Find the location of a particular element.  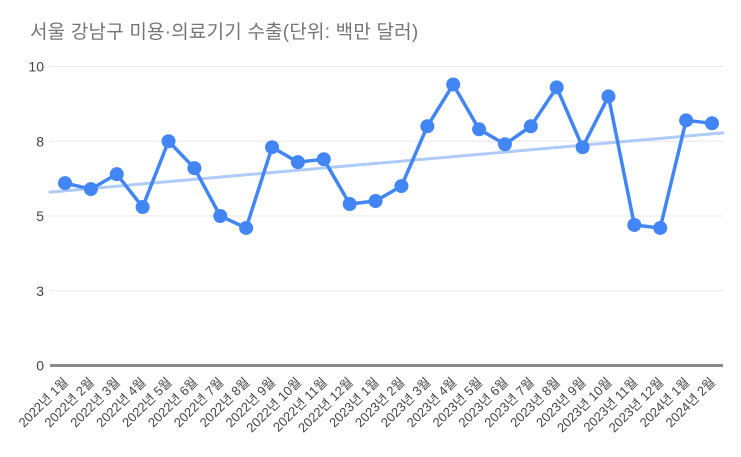

trendline is located at coordinates (386, 162).